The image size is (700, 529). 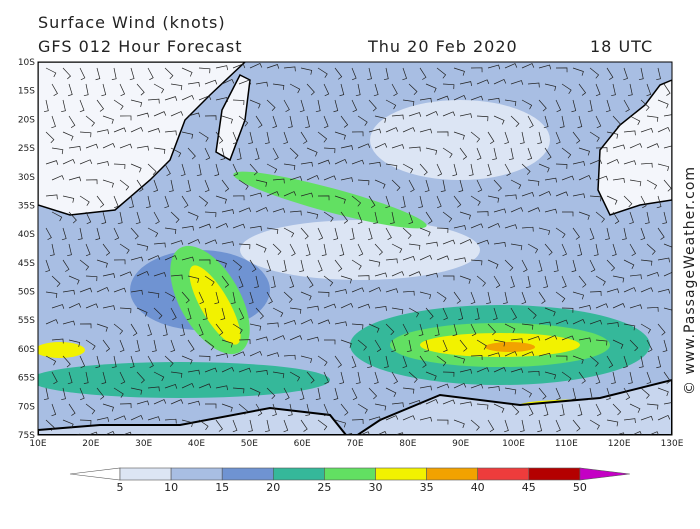 I want to click on lat-label: 65S, so click(x=26, y=379).